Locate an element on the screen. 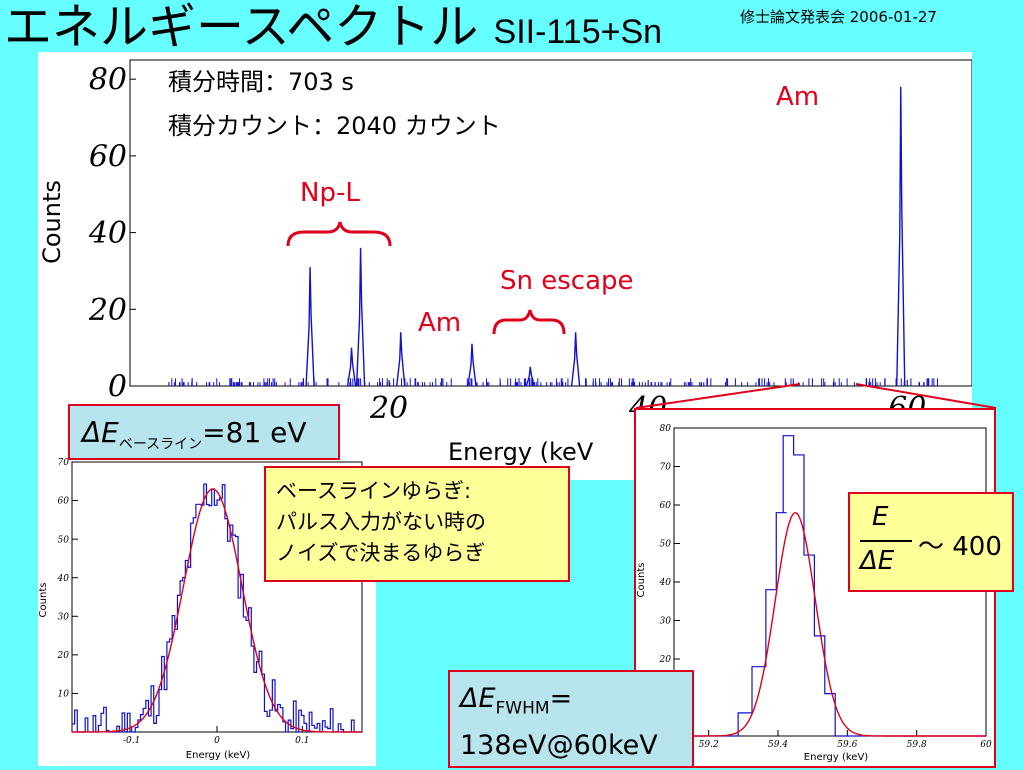 The height and width of the screenshot is (770, 1024). sn-escape-brace is located at coordinates (529, 322).